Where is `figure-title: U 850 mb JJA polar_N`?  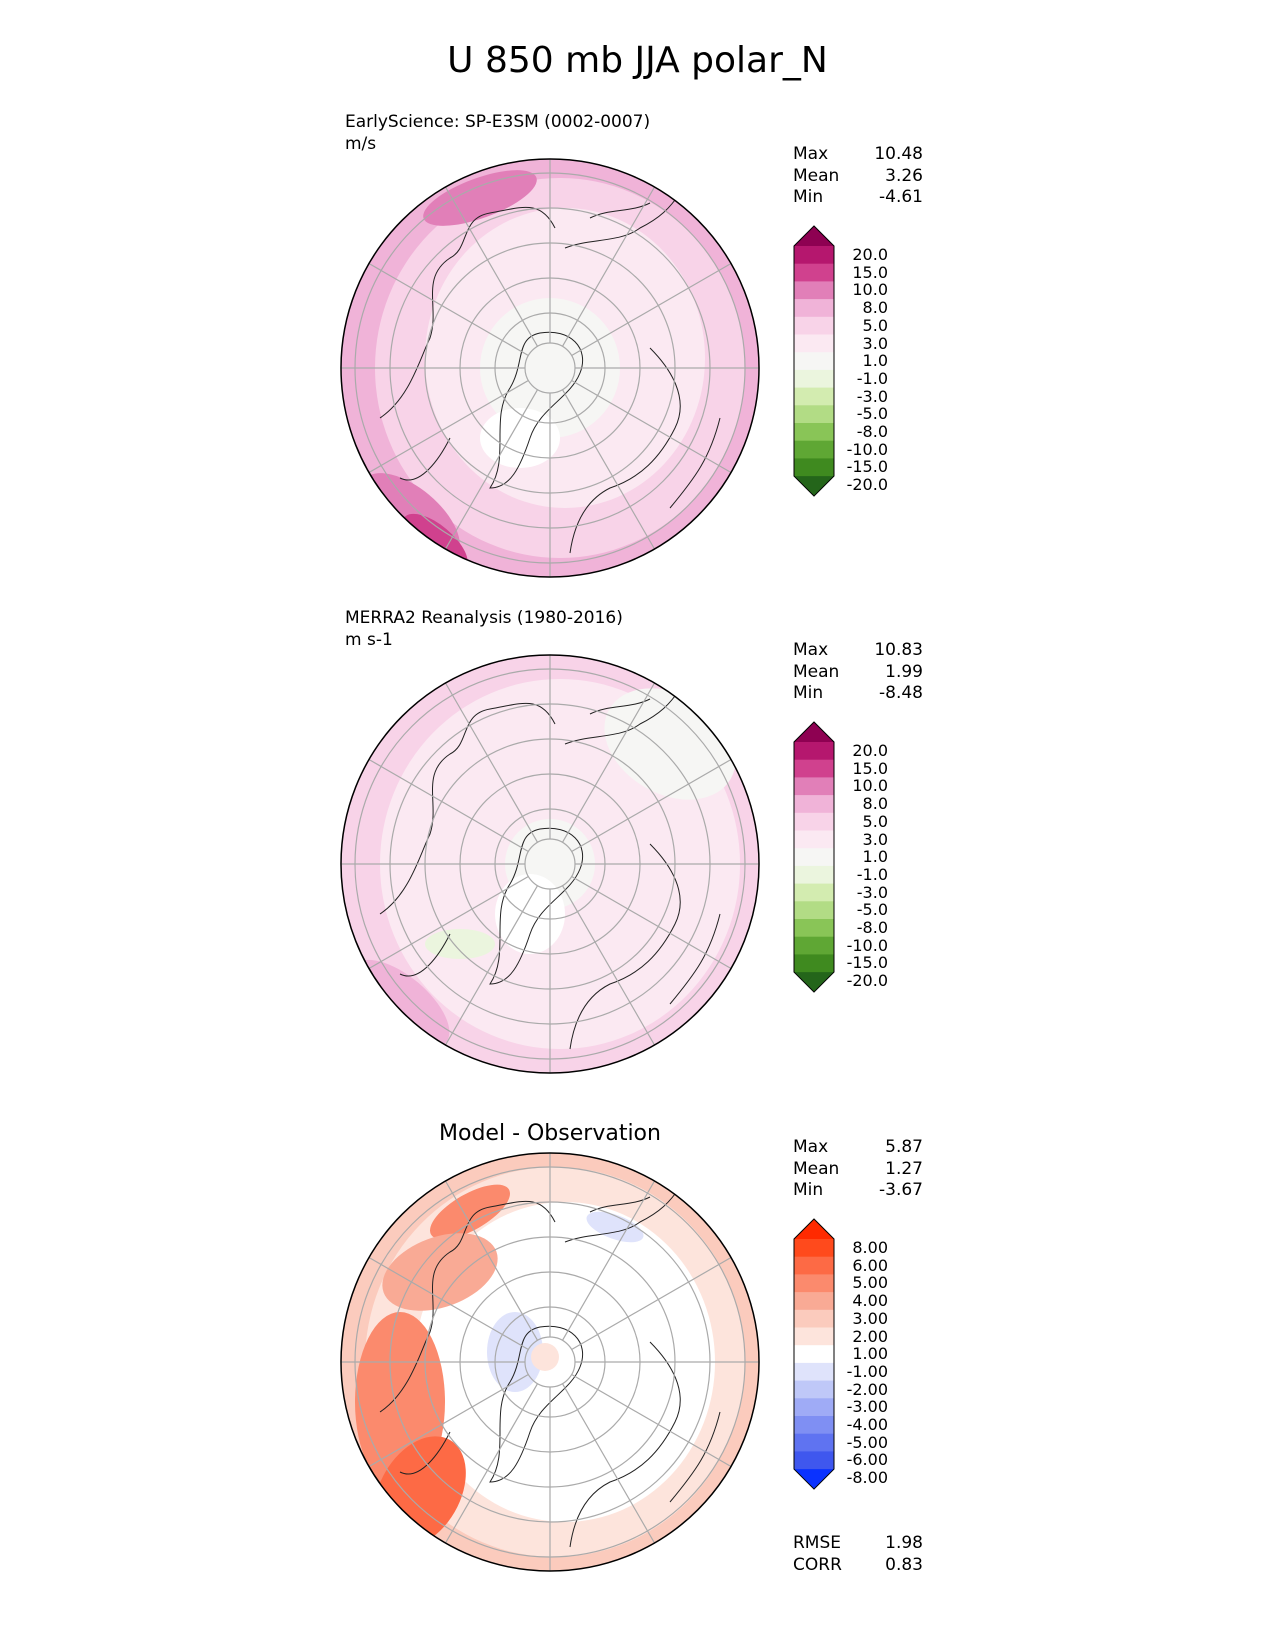
figure-title: U 850 mb JJA polar_N is located at coordinates (637, 60).